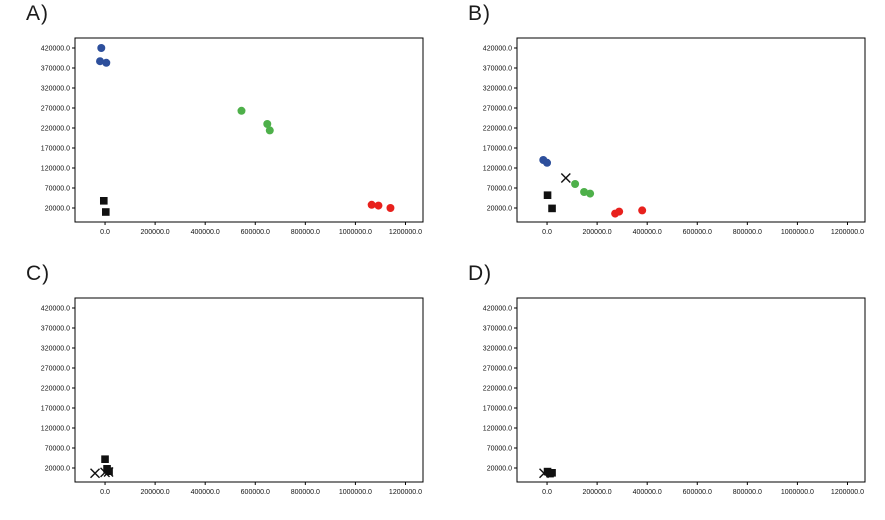 Image resolution: width=885 pixels, height=520 pixels. I want to click on panel-c-label: C), so click(38, 273).